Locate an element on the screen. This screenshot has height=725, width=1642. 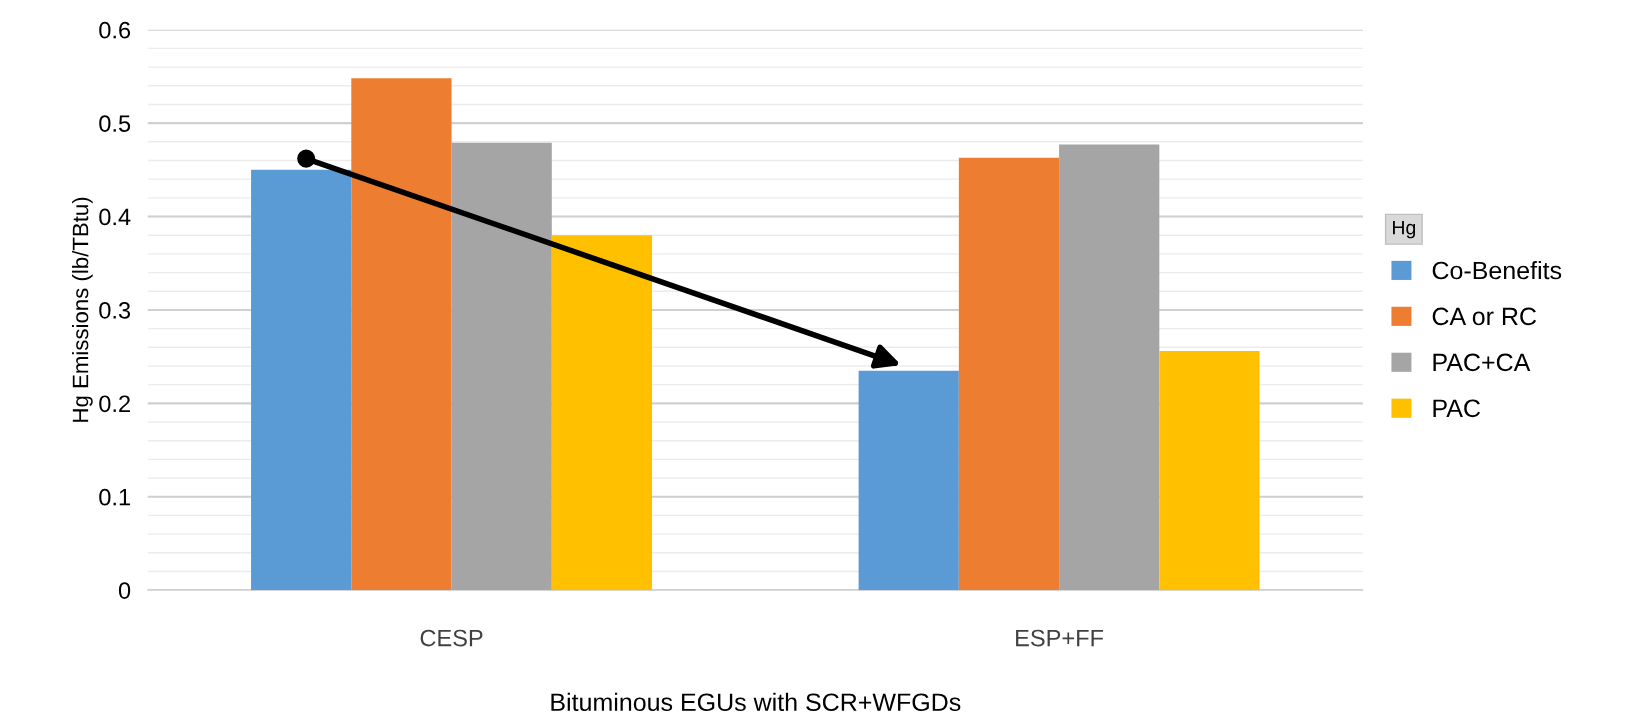
y-tick-label: 0.3 is located at coordinates (115, 310).